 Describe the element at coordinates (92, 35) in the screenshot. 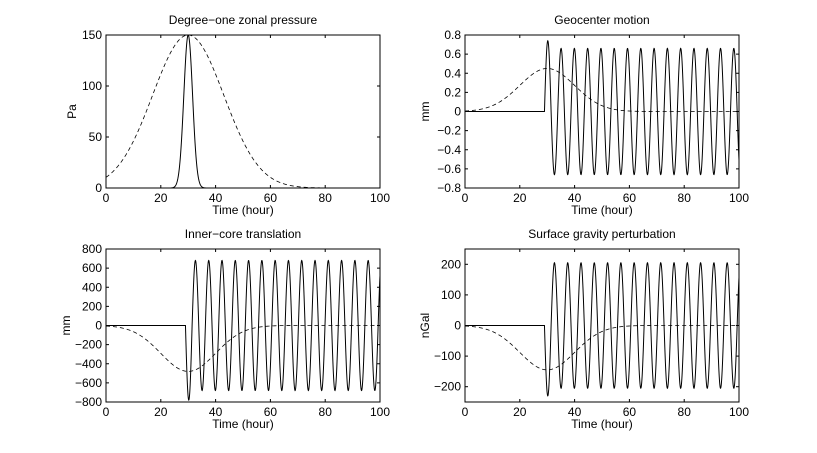

I see `y-tick-label: 150` at that location.